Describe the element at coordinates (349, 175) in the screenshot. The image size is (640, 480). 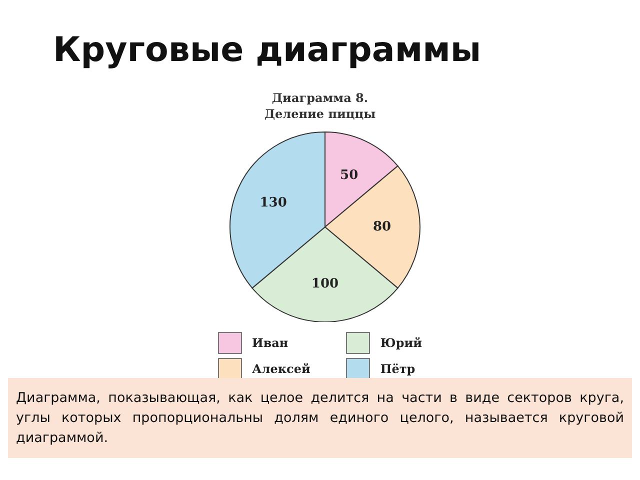
I see `data-label: 50` at that location.